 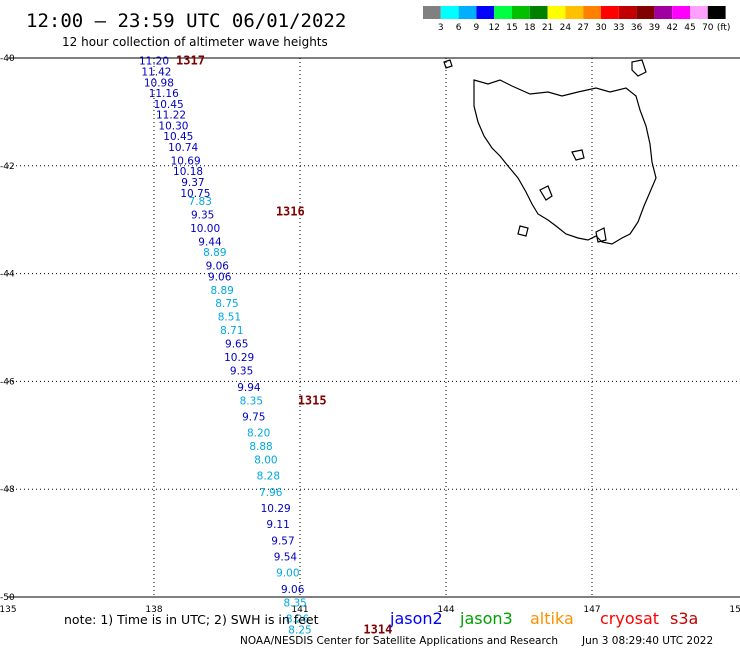 I want to click on y-tick-label: -40, so click(x=7, y=59).